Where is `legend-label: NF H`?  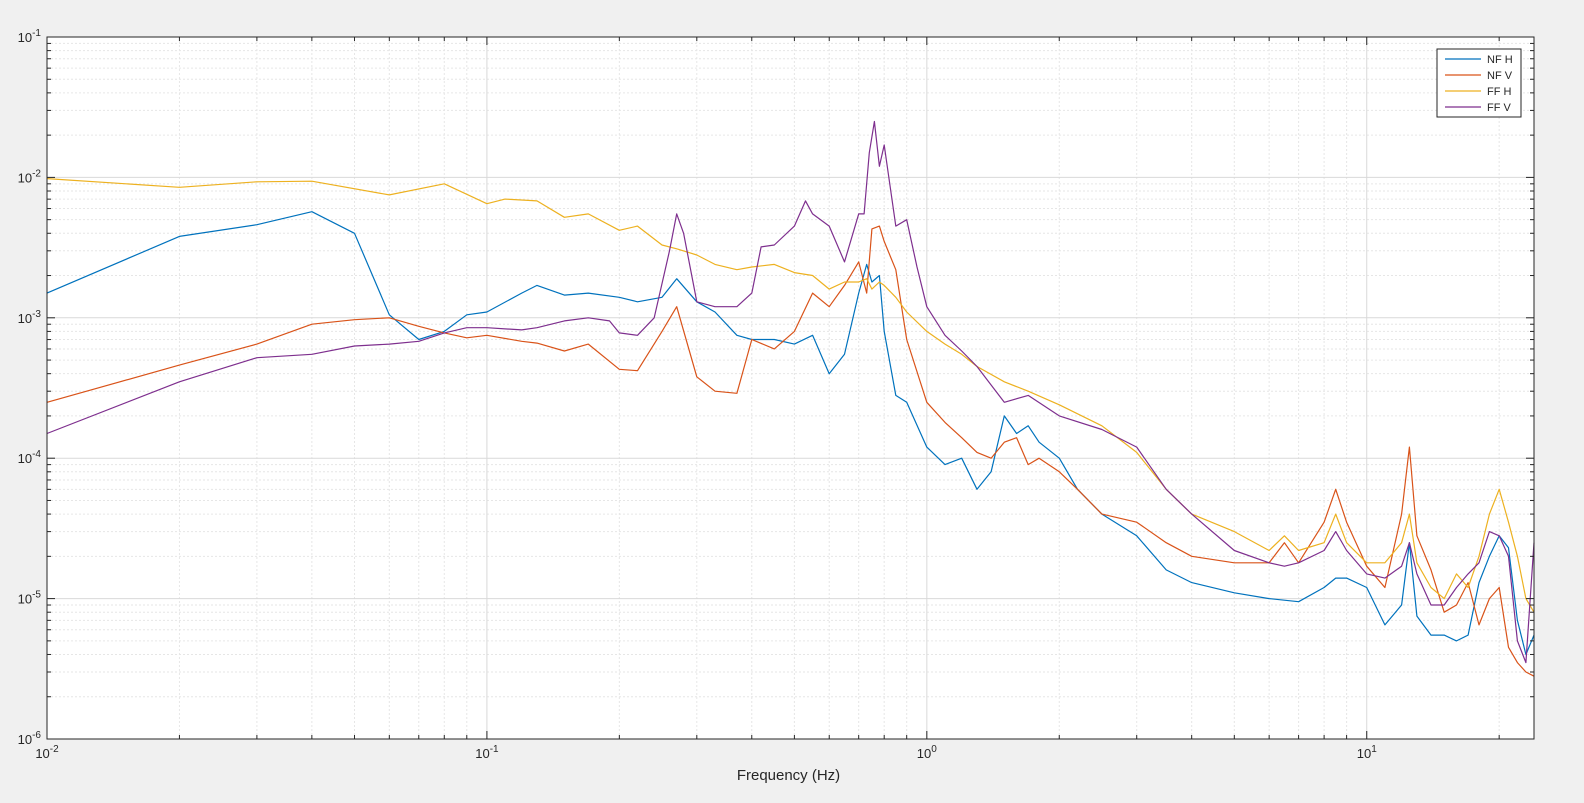 legend-label: NF H is located at coordinates (1500, 60).